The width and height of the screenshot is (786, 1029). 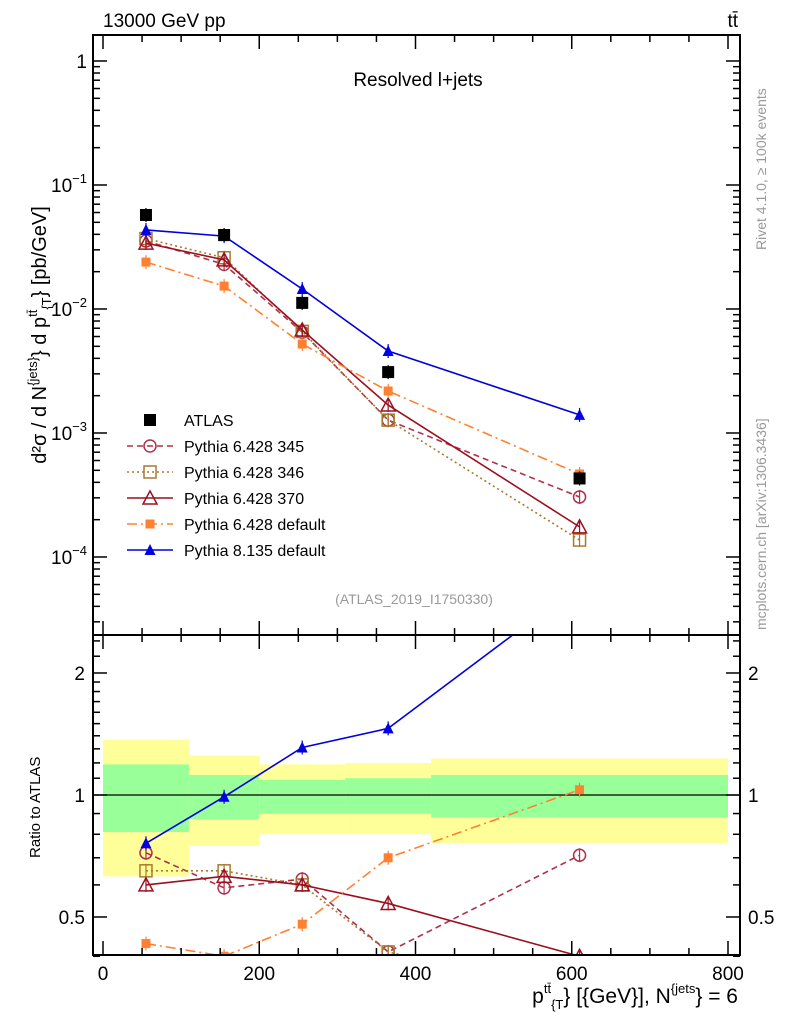 What do you see at coordinates (761, 918) in the screenshot?
I see `ratio-y-tick-label-right: 0.5` at bounding box center [761, 918].